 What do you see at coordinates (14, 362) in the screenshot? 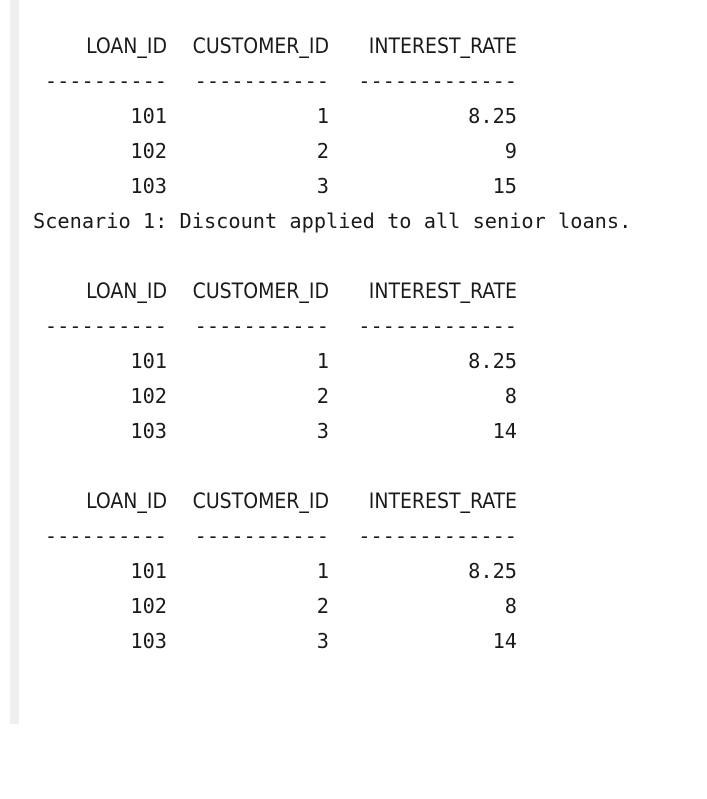
I see `output-gutter` at bounding box center [14, 362].